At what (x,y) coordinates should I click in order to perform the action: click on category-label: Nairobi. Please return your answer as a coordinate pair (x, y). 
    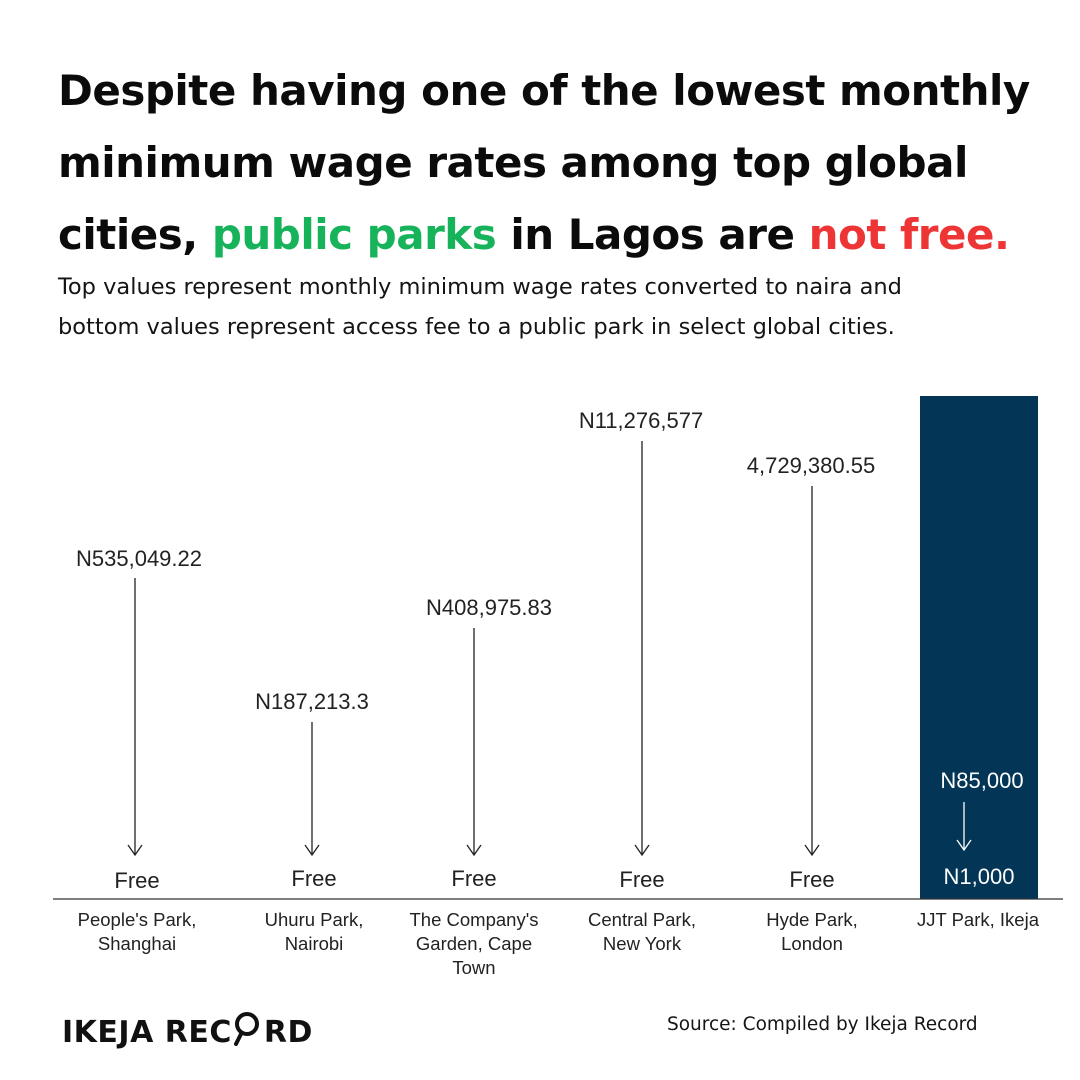
    Looking at the image, I should click on (314, 943).